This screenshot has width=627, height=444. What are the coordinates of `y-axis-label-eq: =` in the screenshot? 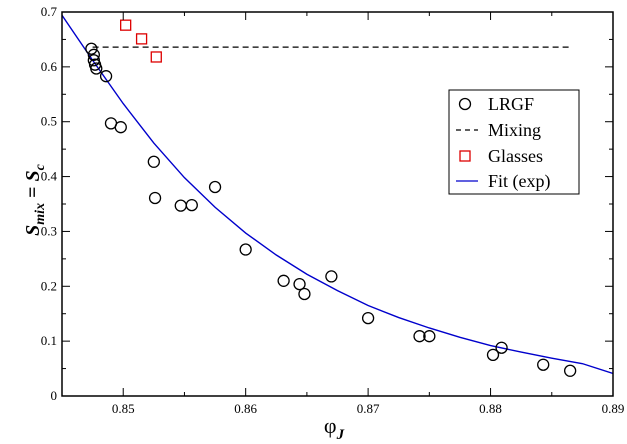 It's located at (33, 192).